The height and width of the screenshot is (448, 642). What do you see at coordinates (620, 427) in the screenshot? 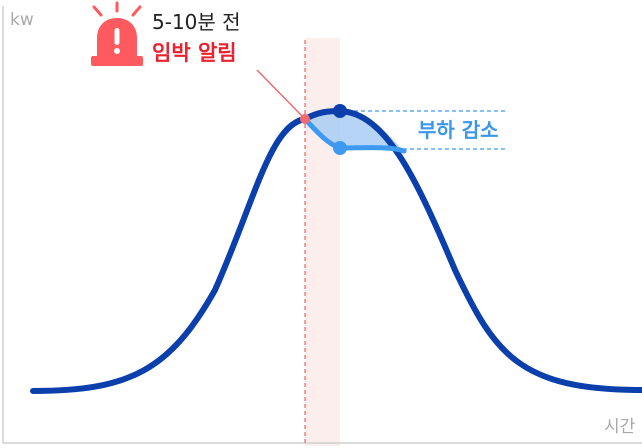
I see `x-axis-label: 시간` at bounding box center [620, 427].